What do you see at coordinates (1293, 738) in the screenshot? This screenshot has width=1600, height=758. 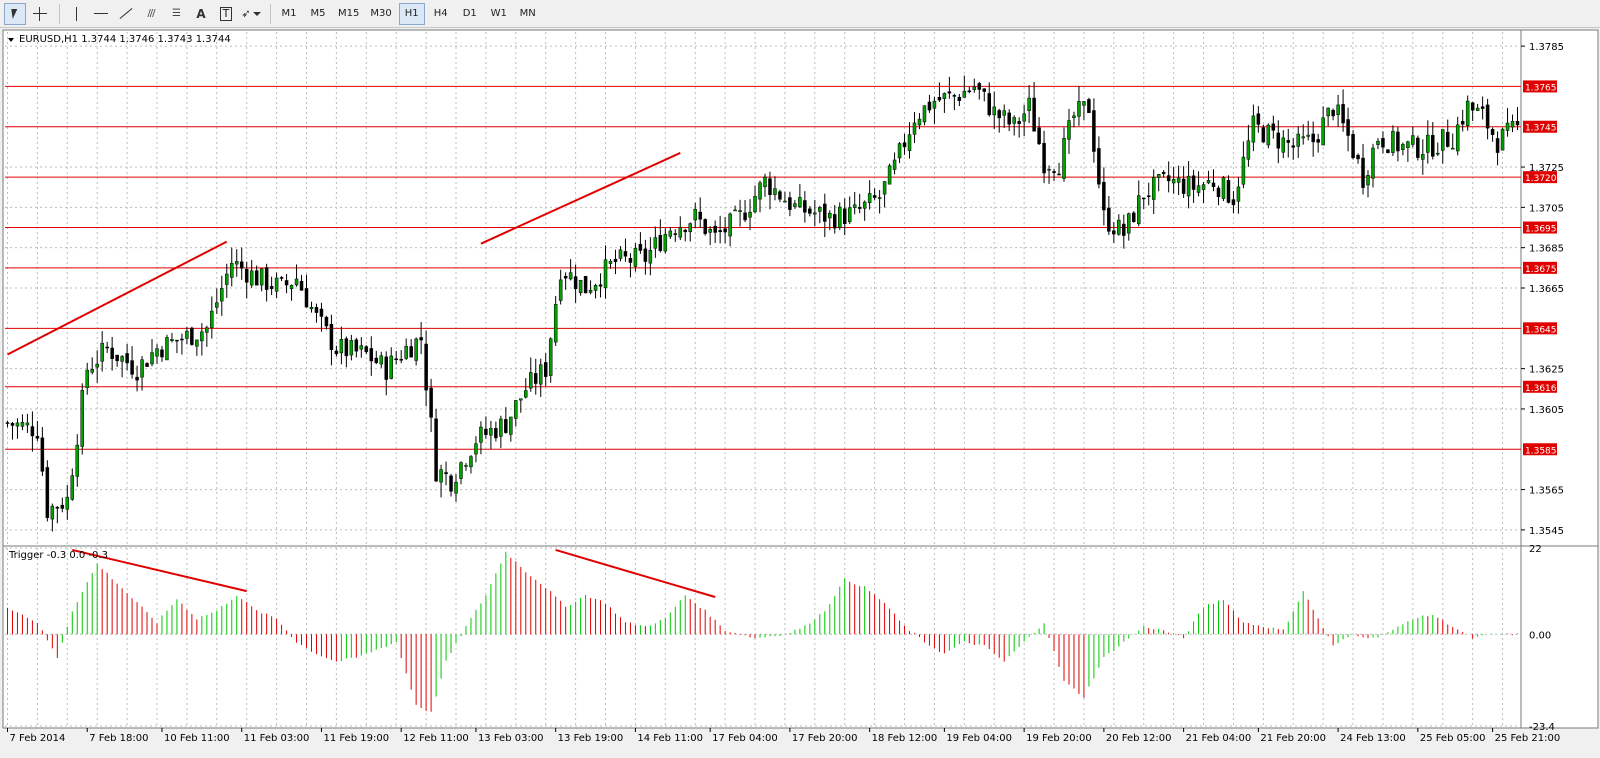 I see `time-tick-label: 21 Feb 20:00` at bounding box center [1293, 738].